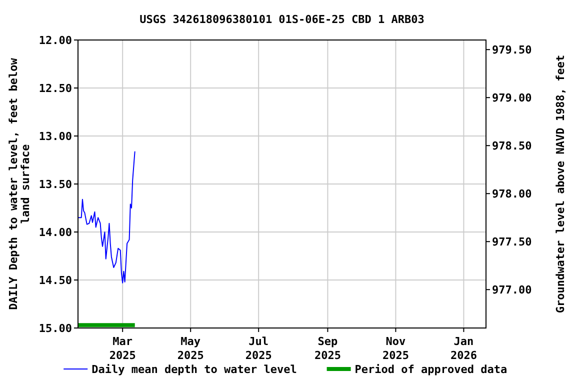  Describe the element at coordinates (190, 348) in the screenshot. I see `x-tick-label: May 2025` at that location.